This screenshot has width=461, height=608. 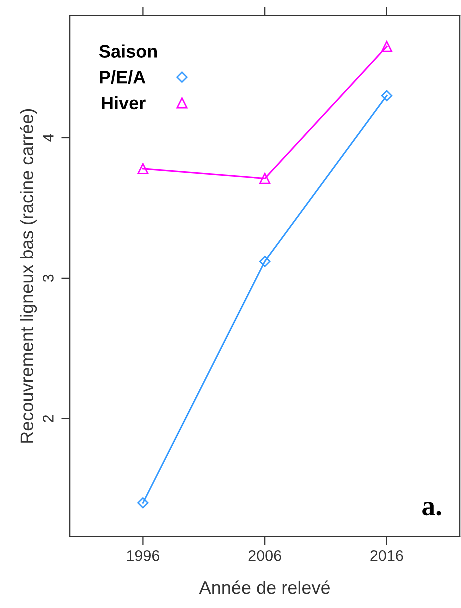 What do you see at coordinates (387, 556) in the screenshot?
I see `x-tick-label: 2016` at bounding box center [387, 556].